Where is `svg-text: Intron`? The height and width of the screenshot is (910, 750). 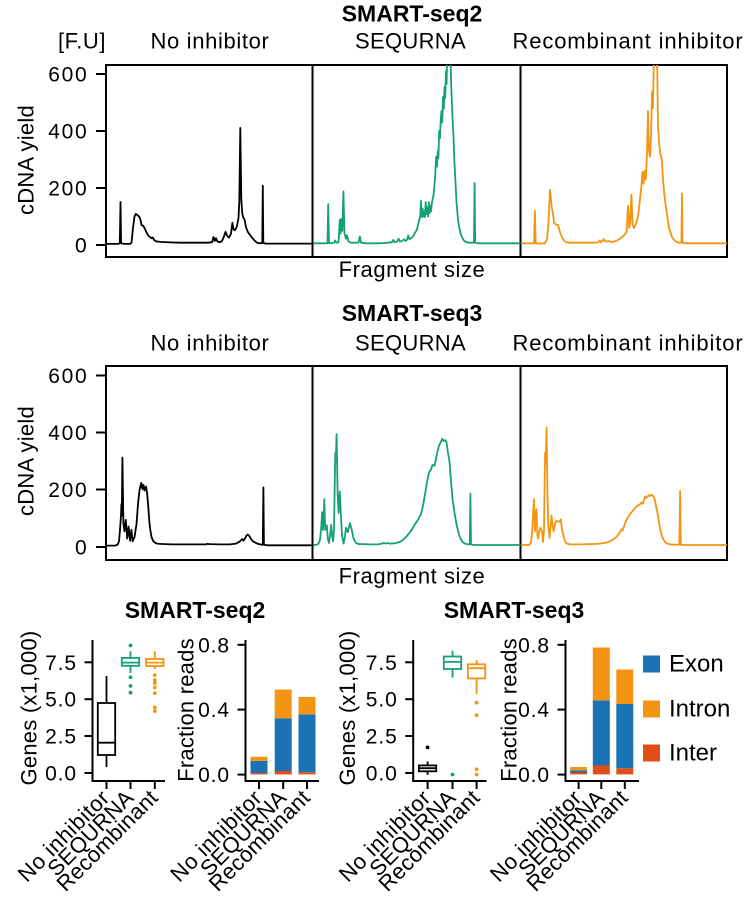 svg-text: Intron is located at coordinates (699, 709).